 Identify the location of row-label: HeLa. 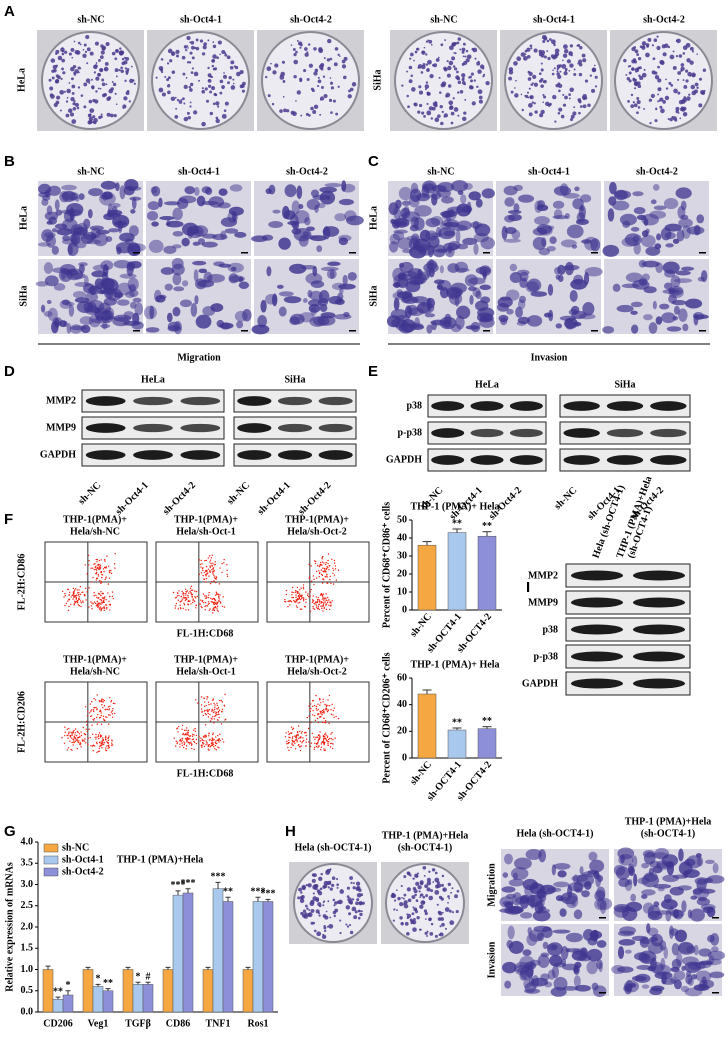
(23, 218).